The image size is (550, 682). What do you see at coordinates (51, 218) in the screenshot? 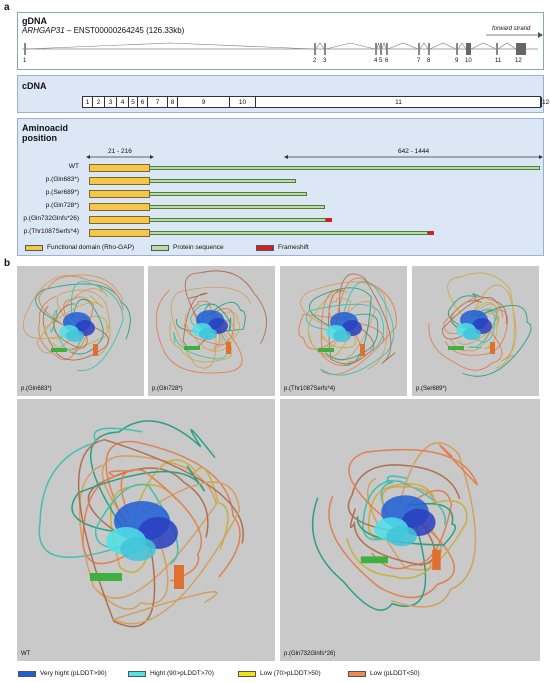
I see `protein-row-label: p.(Gln732Glnfs*26)` at bounding box center [51, 218].